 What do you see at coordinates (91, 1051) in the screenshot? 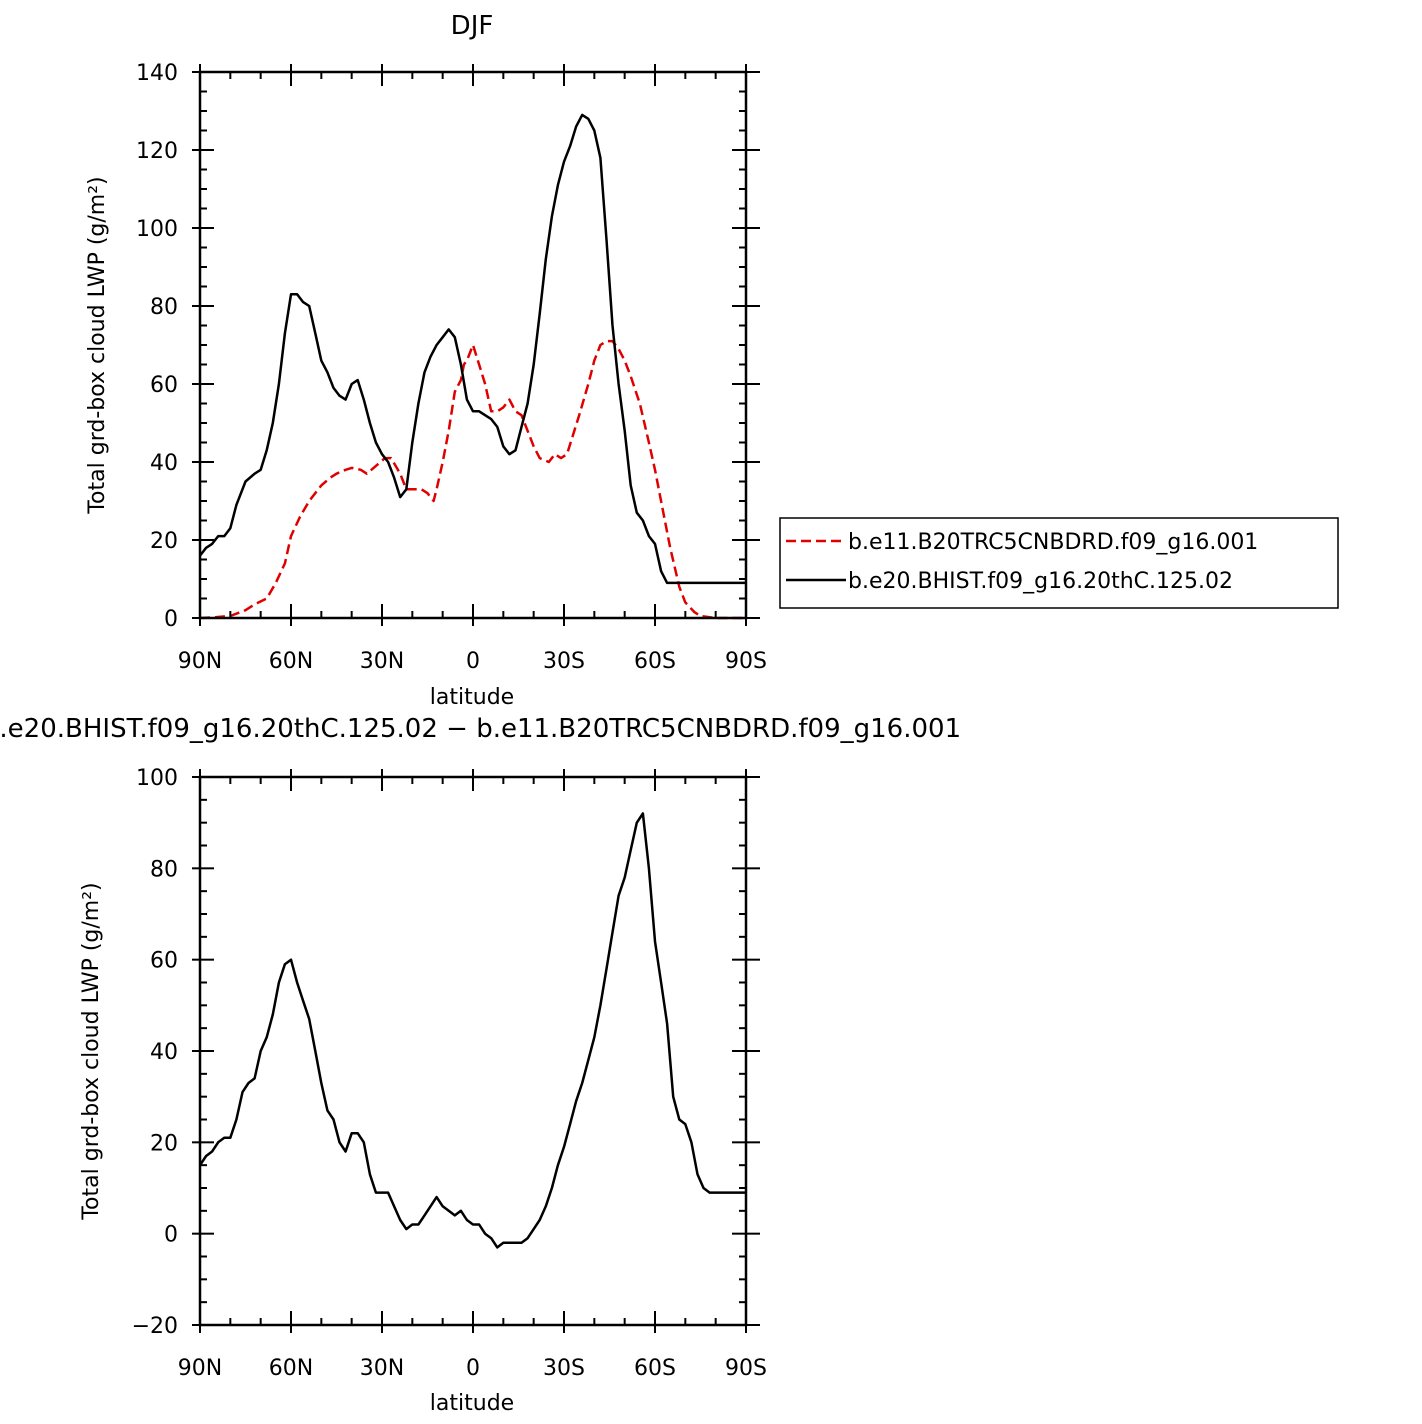
I see `bottom-y-axis-title: Total grd-box cloud LWP (g/m²)` at bounding box center [91, 1051].